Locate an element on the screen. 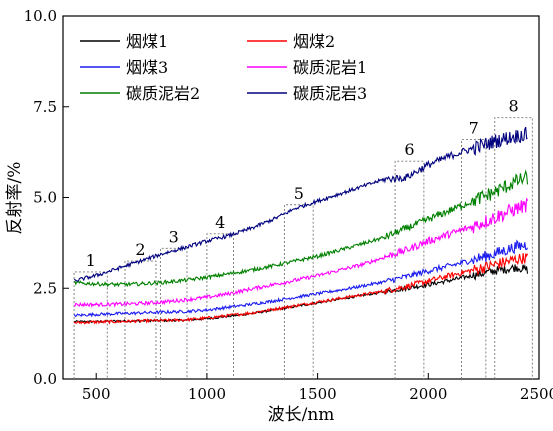 Image resolution: width=553 pixels, height=431 pixels. y-tick-label: 5.0 is located at coordinates (45, 198).